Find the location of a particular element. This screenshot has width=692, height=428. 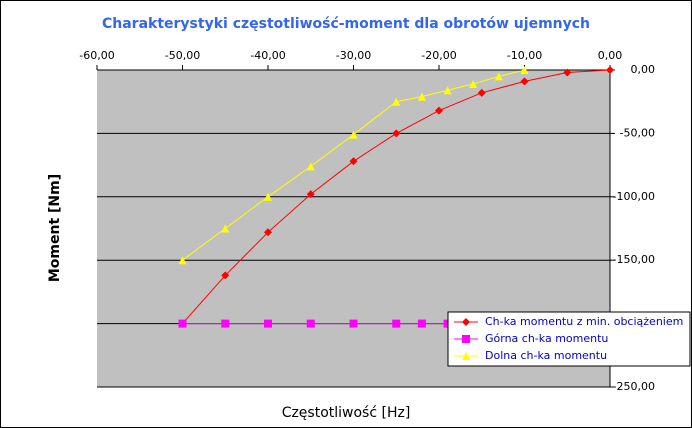

legend-box is located at coordinates (569, 339).